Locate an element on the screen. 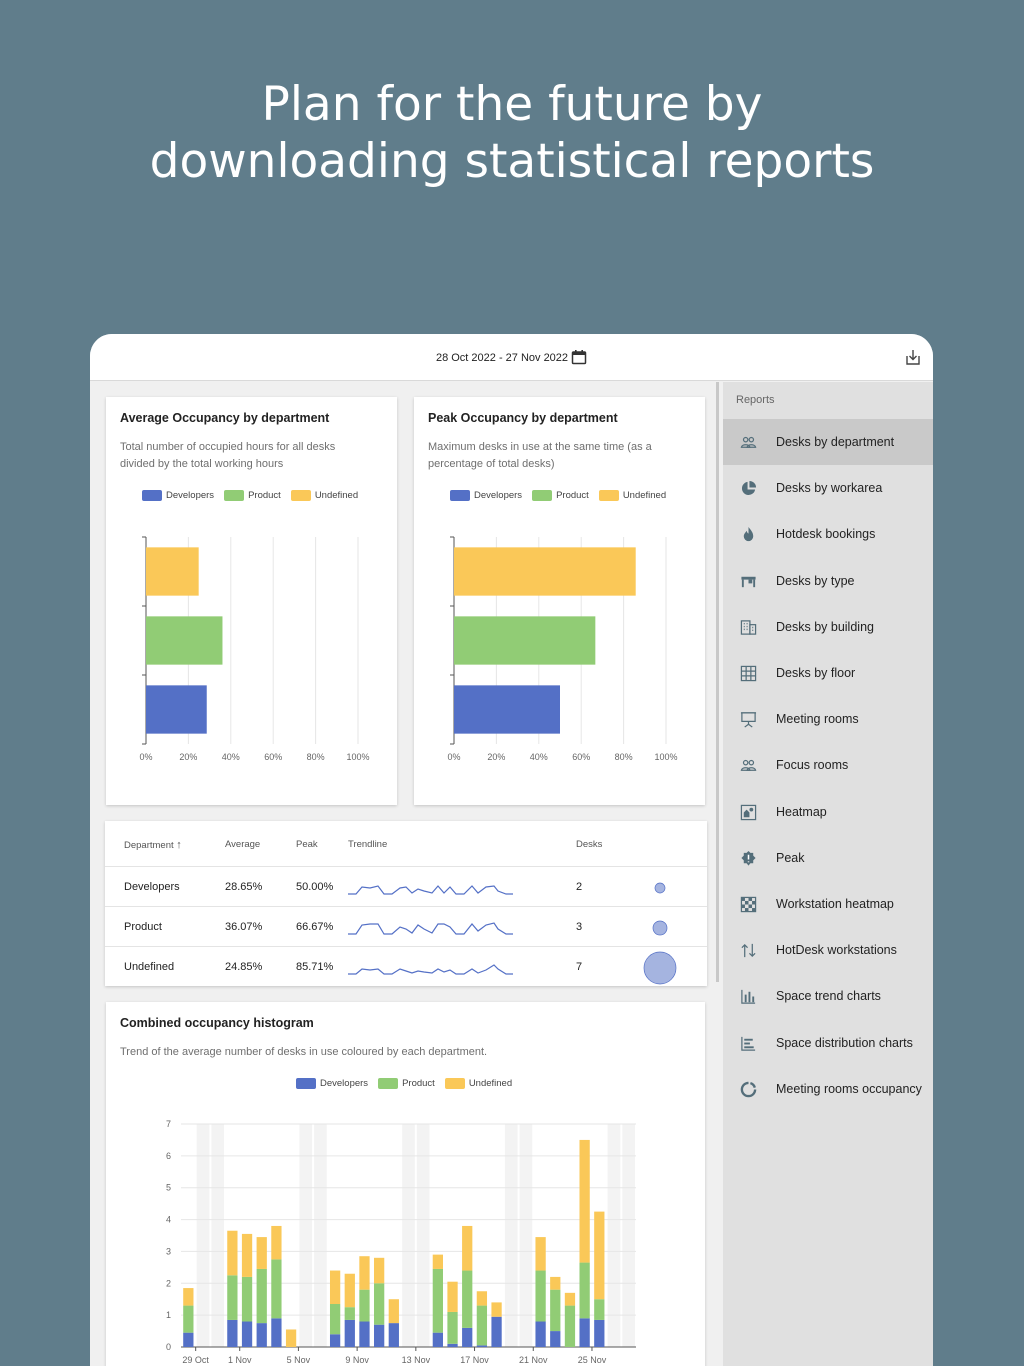 The height and width of the screenshot is (1366, 1024). sidebar-item-hotdesk-bookings: Hotdesk bookings is located at coordinates (828, 534).